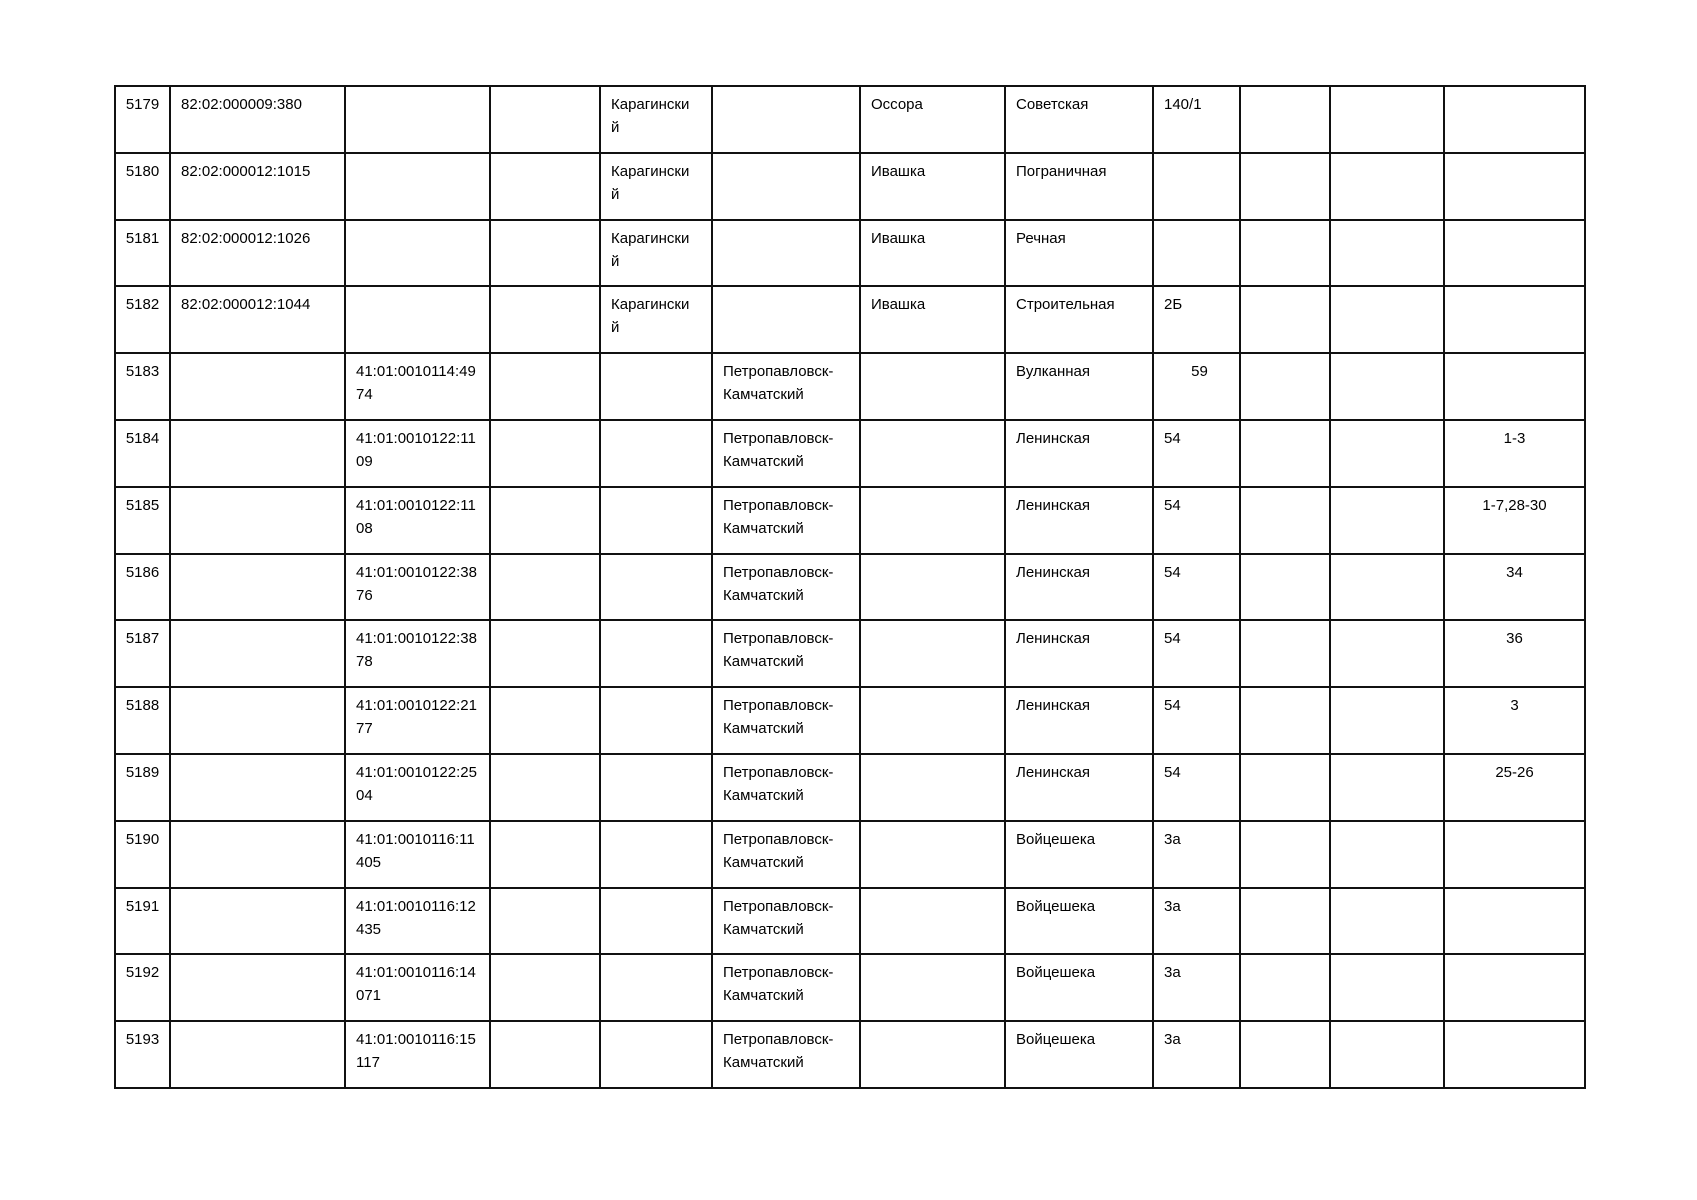 This screenshot has height=1200, width=1697. What do you see at coordinates (417, 1054) in the screenshot?
I see `cell-cad-41: 41:01:0010116:15 117` at bounding box center [417, 1054].